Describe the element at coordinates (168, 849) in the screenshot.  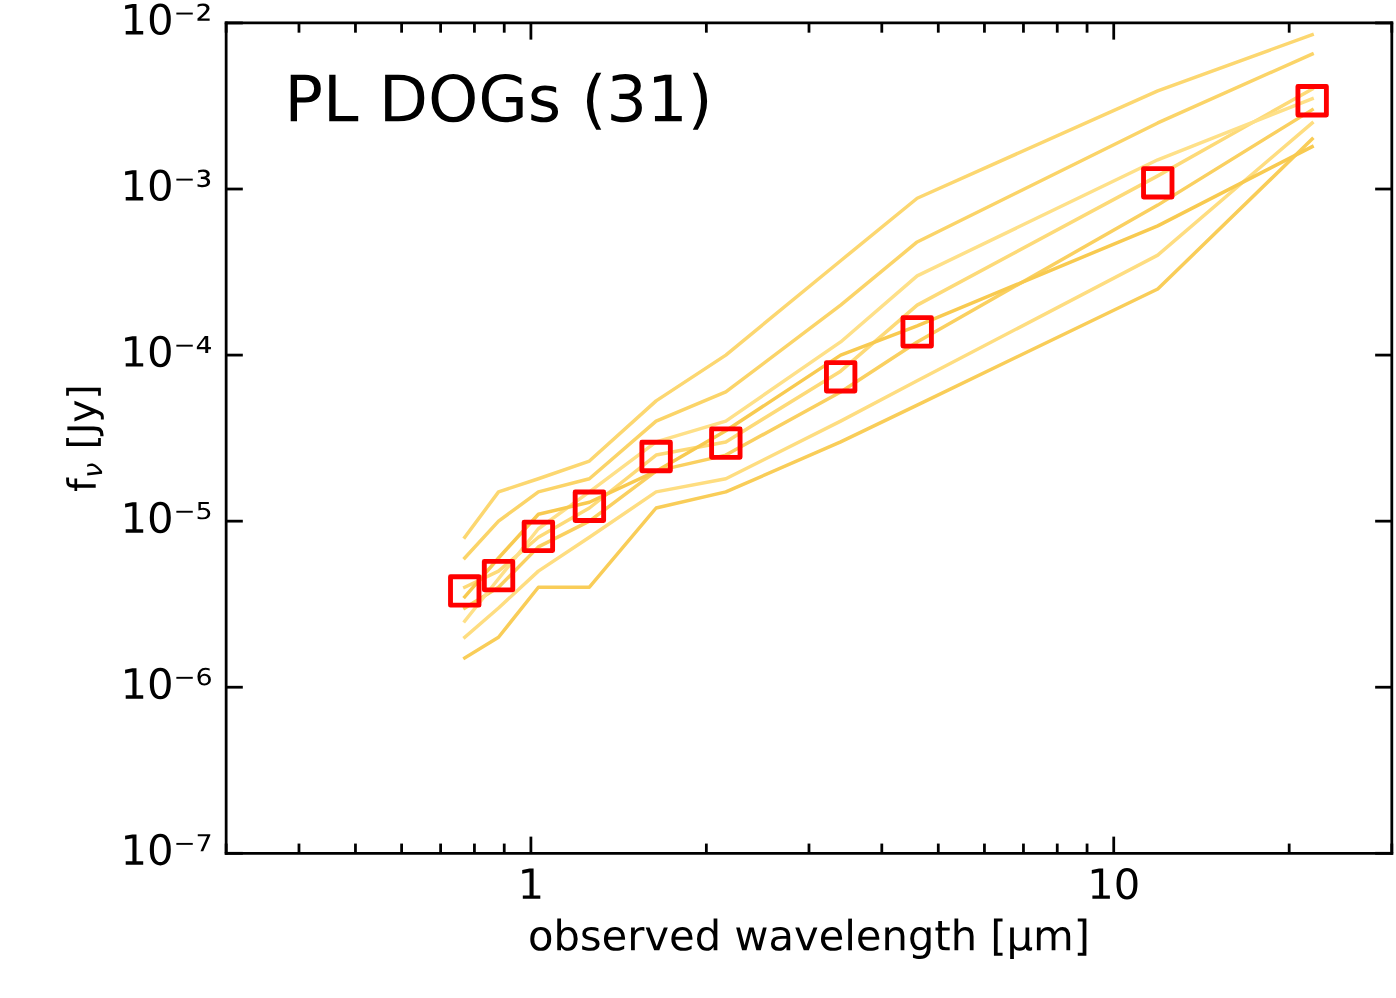
I see `y-tick-label: 10⁻⁷` at that location.